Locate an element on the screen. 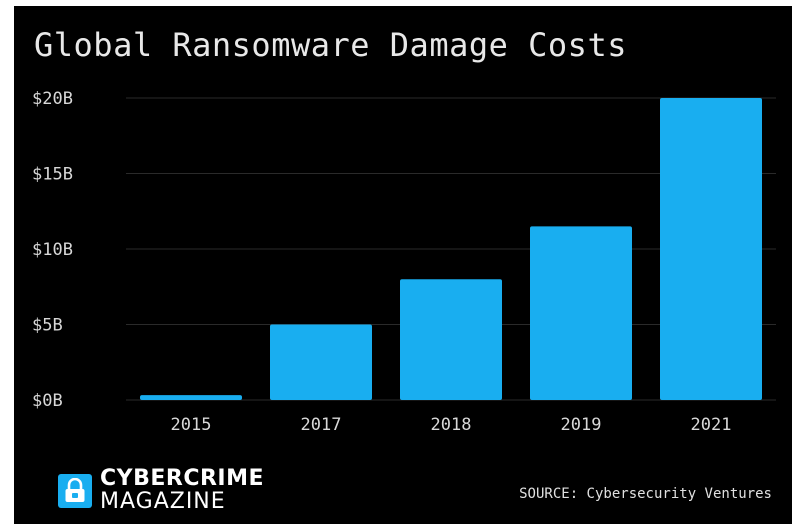 This screenshot has height=530, width=806. brand-logo-block: CYBERCRIME MAGAZINE is located at coordinates (161, 490).